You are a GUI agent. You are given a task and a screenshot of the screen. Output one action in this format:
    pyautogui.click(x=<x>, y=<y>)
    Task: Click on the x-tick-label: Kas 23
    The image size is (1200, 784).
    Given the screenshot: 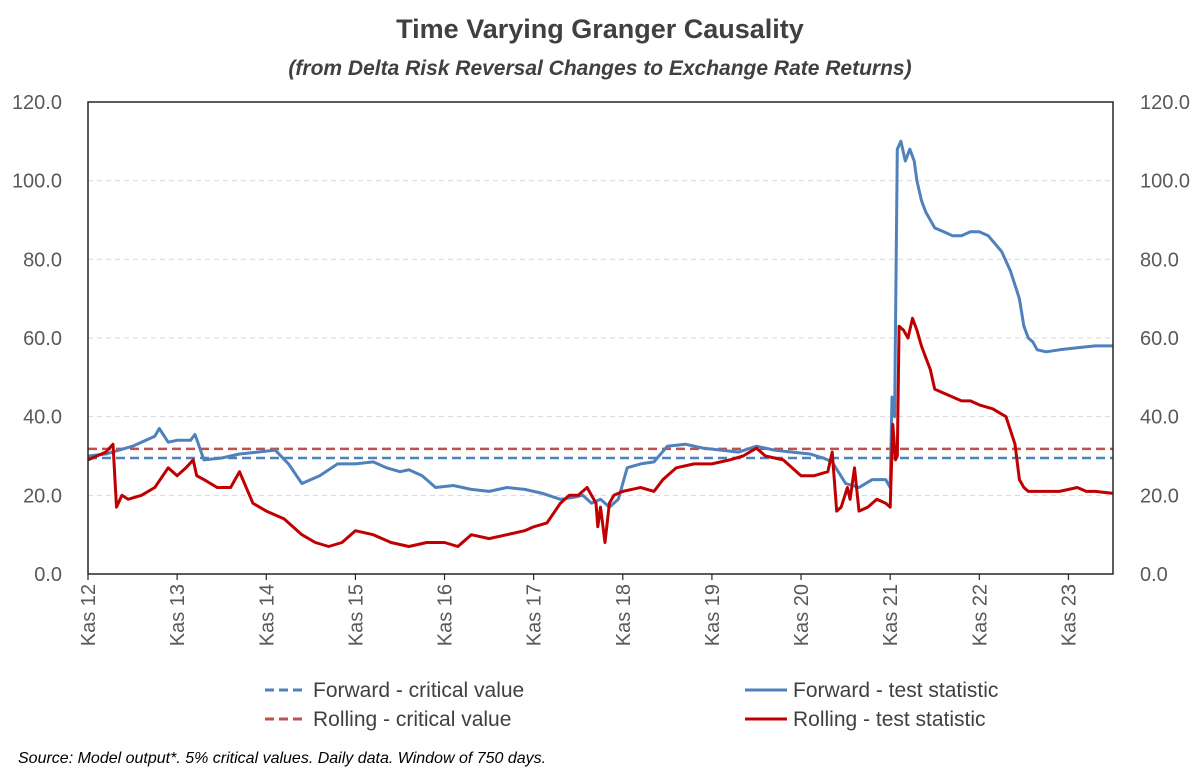 What is the action you would take?
    pyautogui.click(x=1069, y=615)
    